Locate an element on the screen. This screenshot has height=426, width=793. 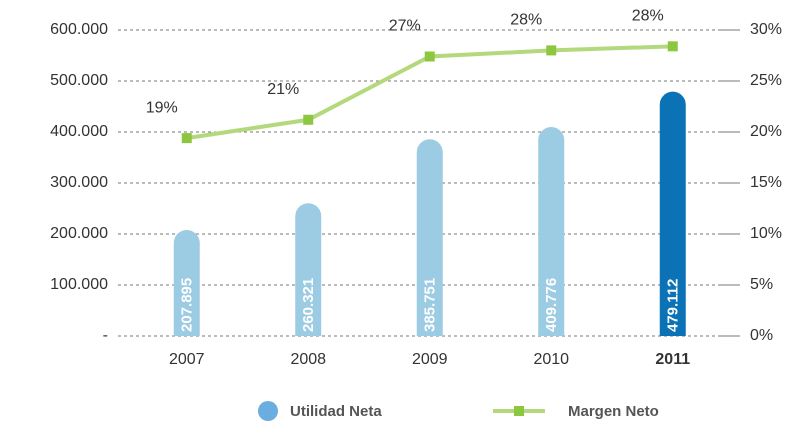
x-tick-label: 2007 is located at coordinates (187, 359).